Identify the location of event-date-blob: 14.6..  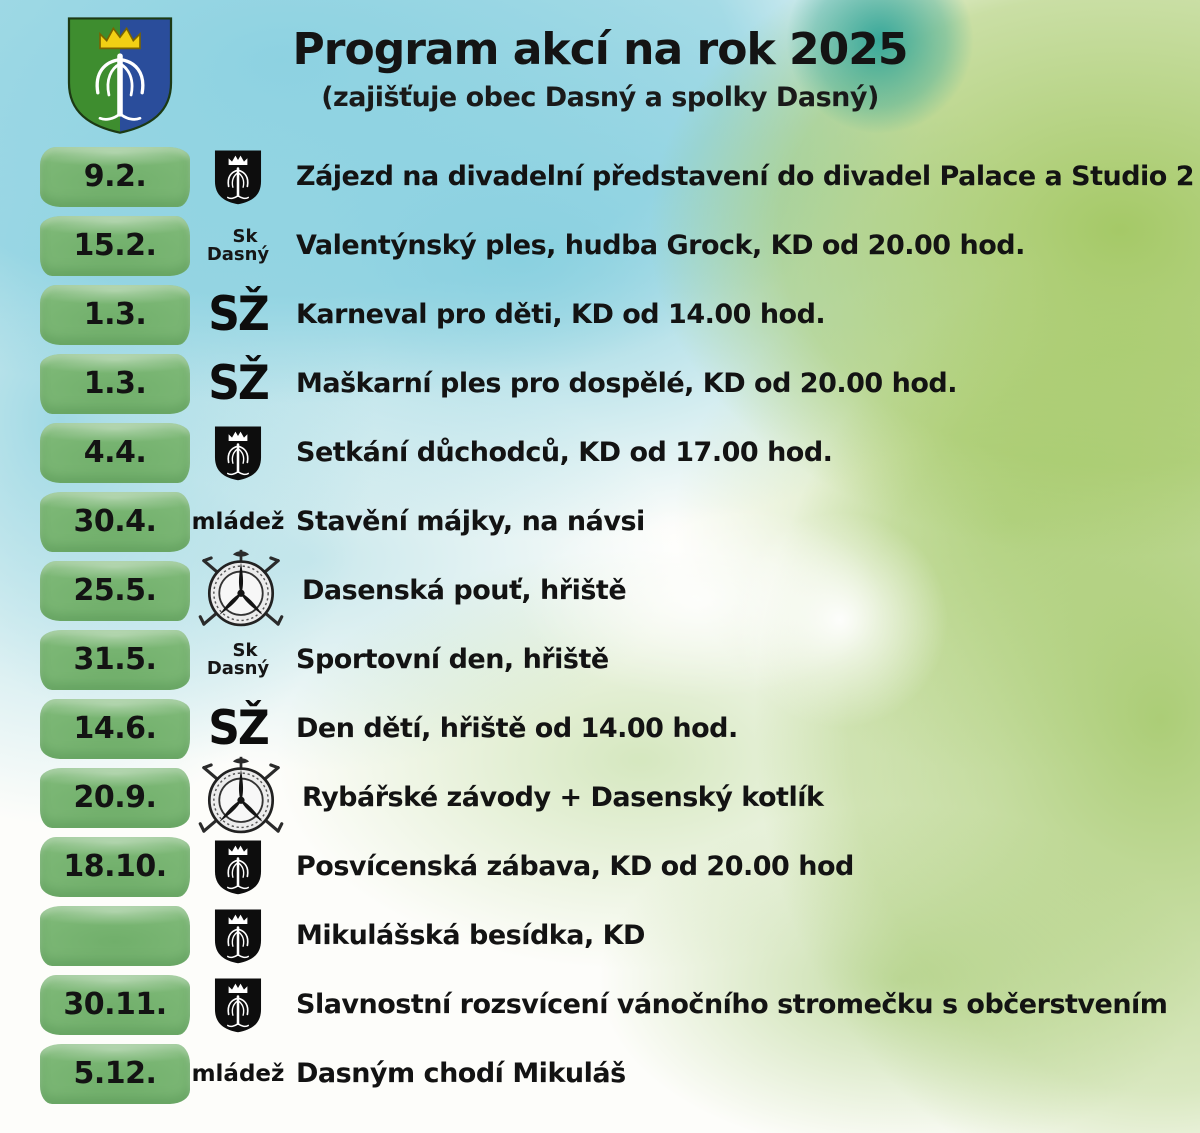
(115, 728).